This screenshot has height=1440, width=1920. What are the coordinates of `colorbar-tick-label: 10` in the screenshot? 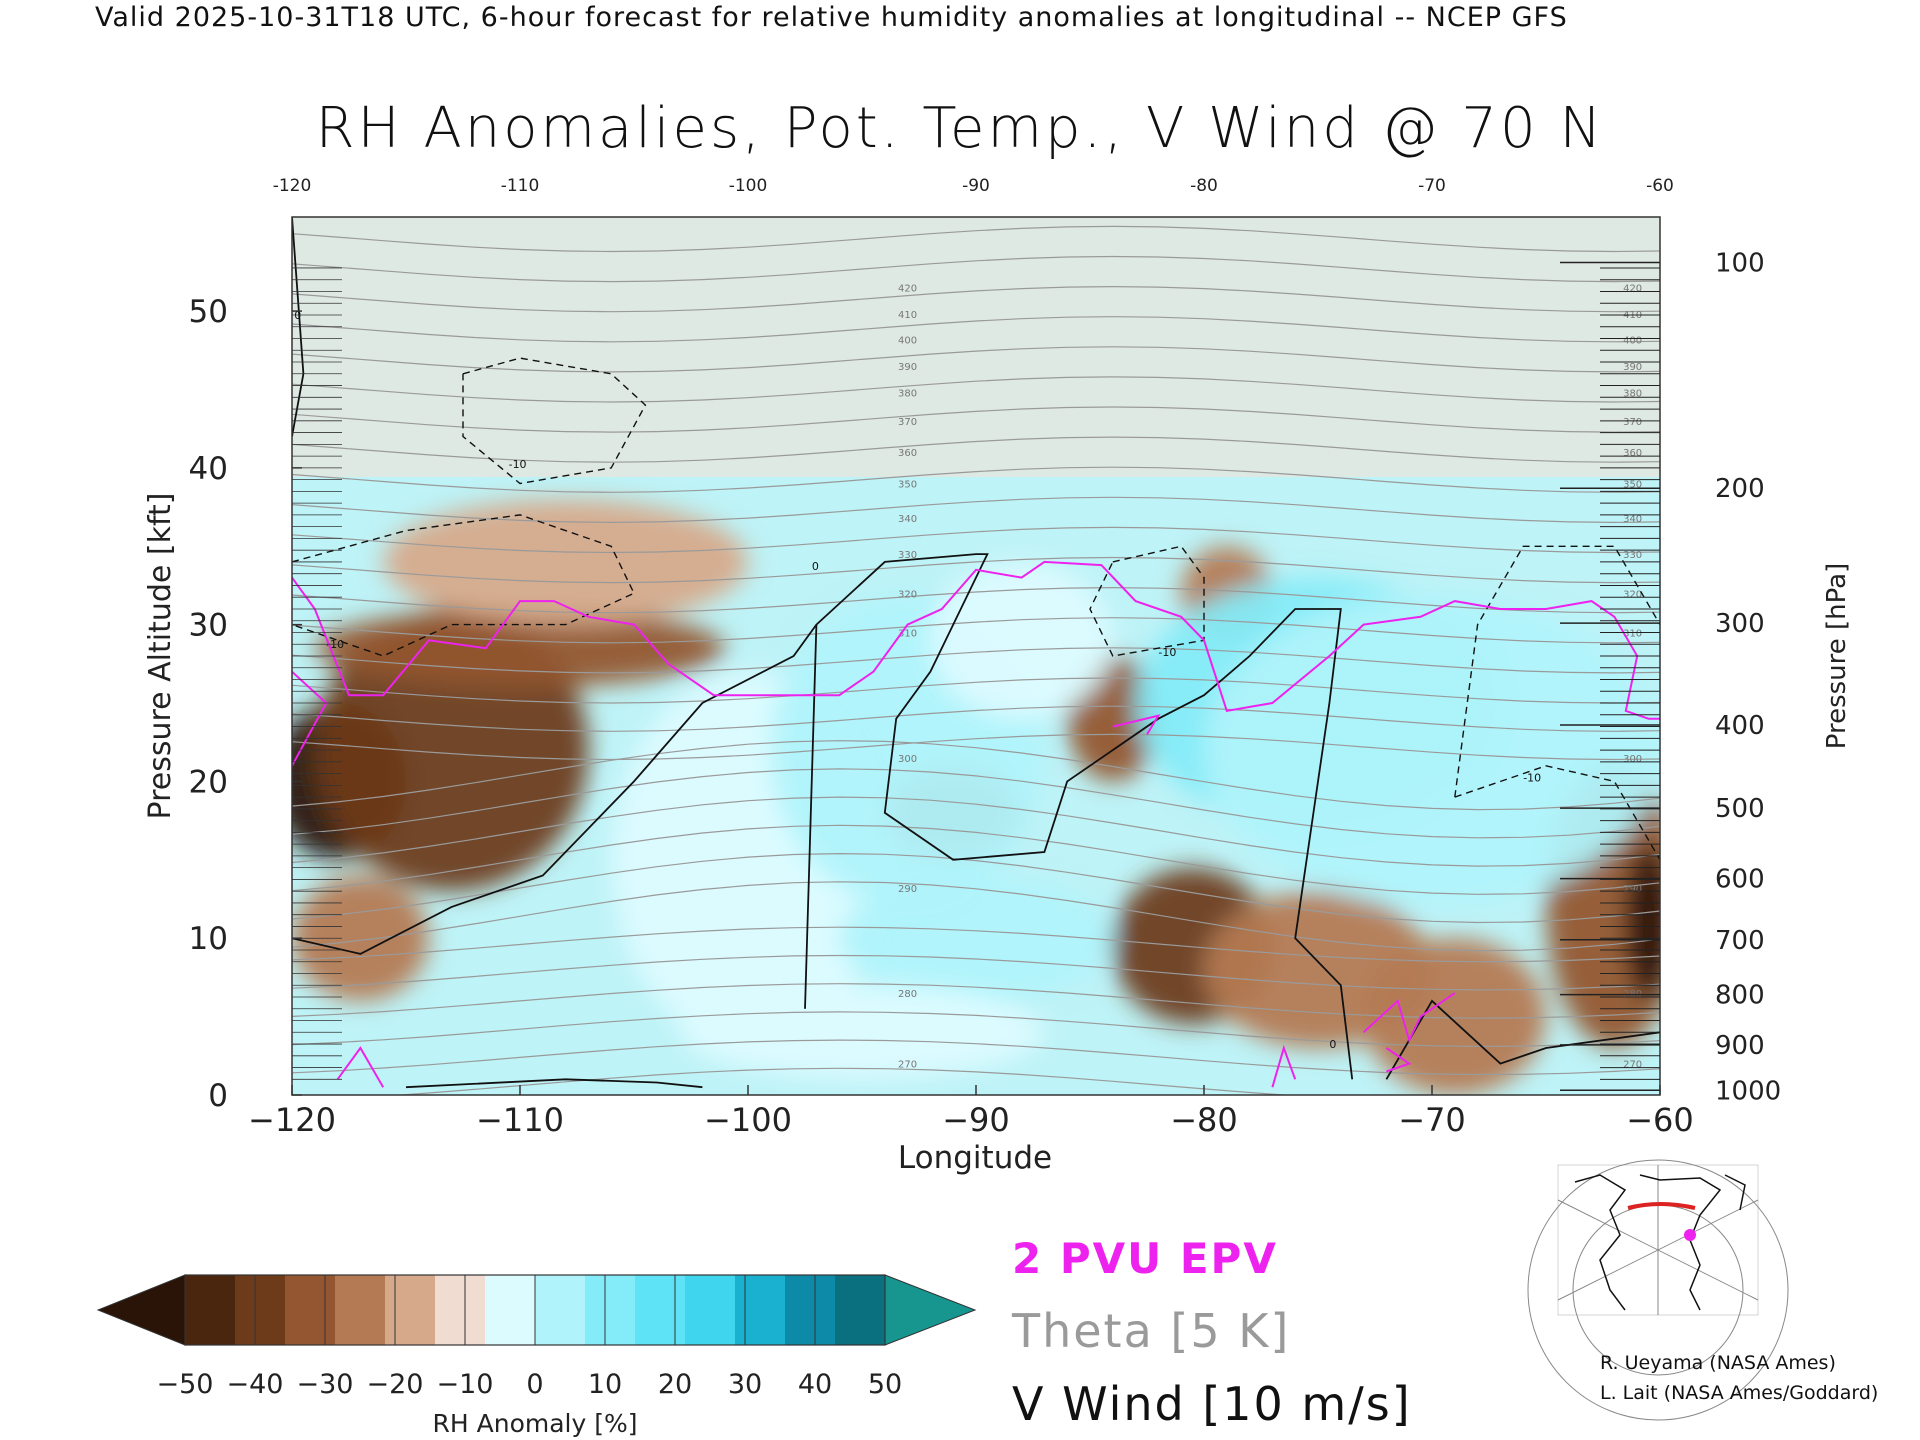 It's located at (605, 1384).